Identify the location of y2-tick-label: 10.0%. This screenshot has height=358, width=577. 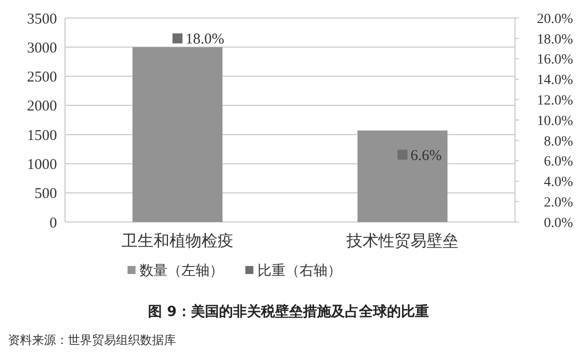
(555, 121).